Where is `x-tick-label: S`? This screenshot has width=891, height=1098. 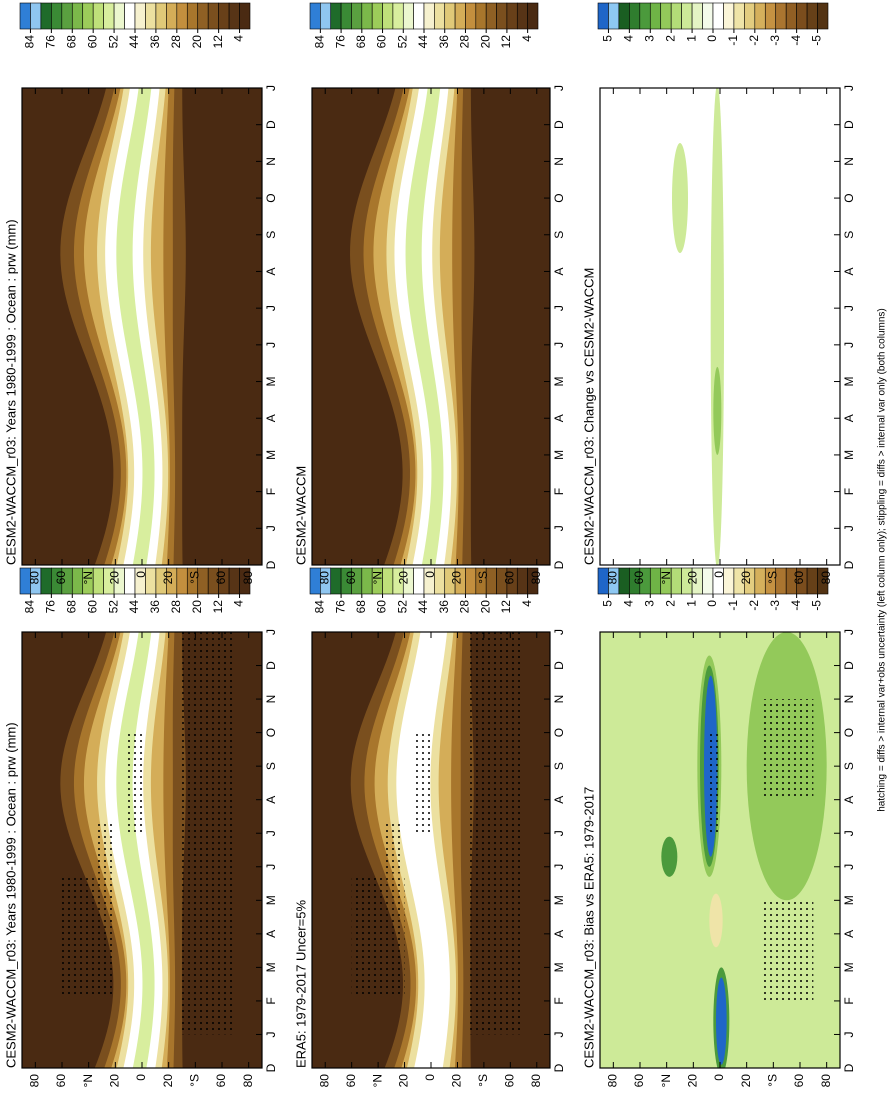
x-tick-label: S is located at coordinates (849, 766).